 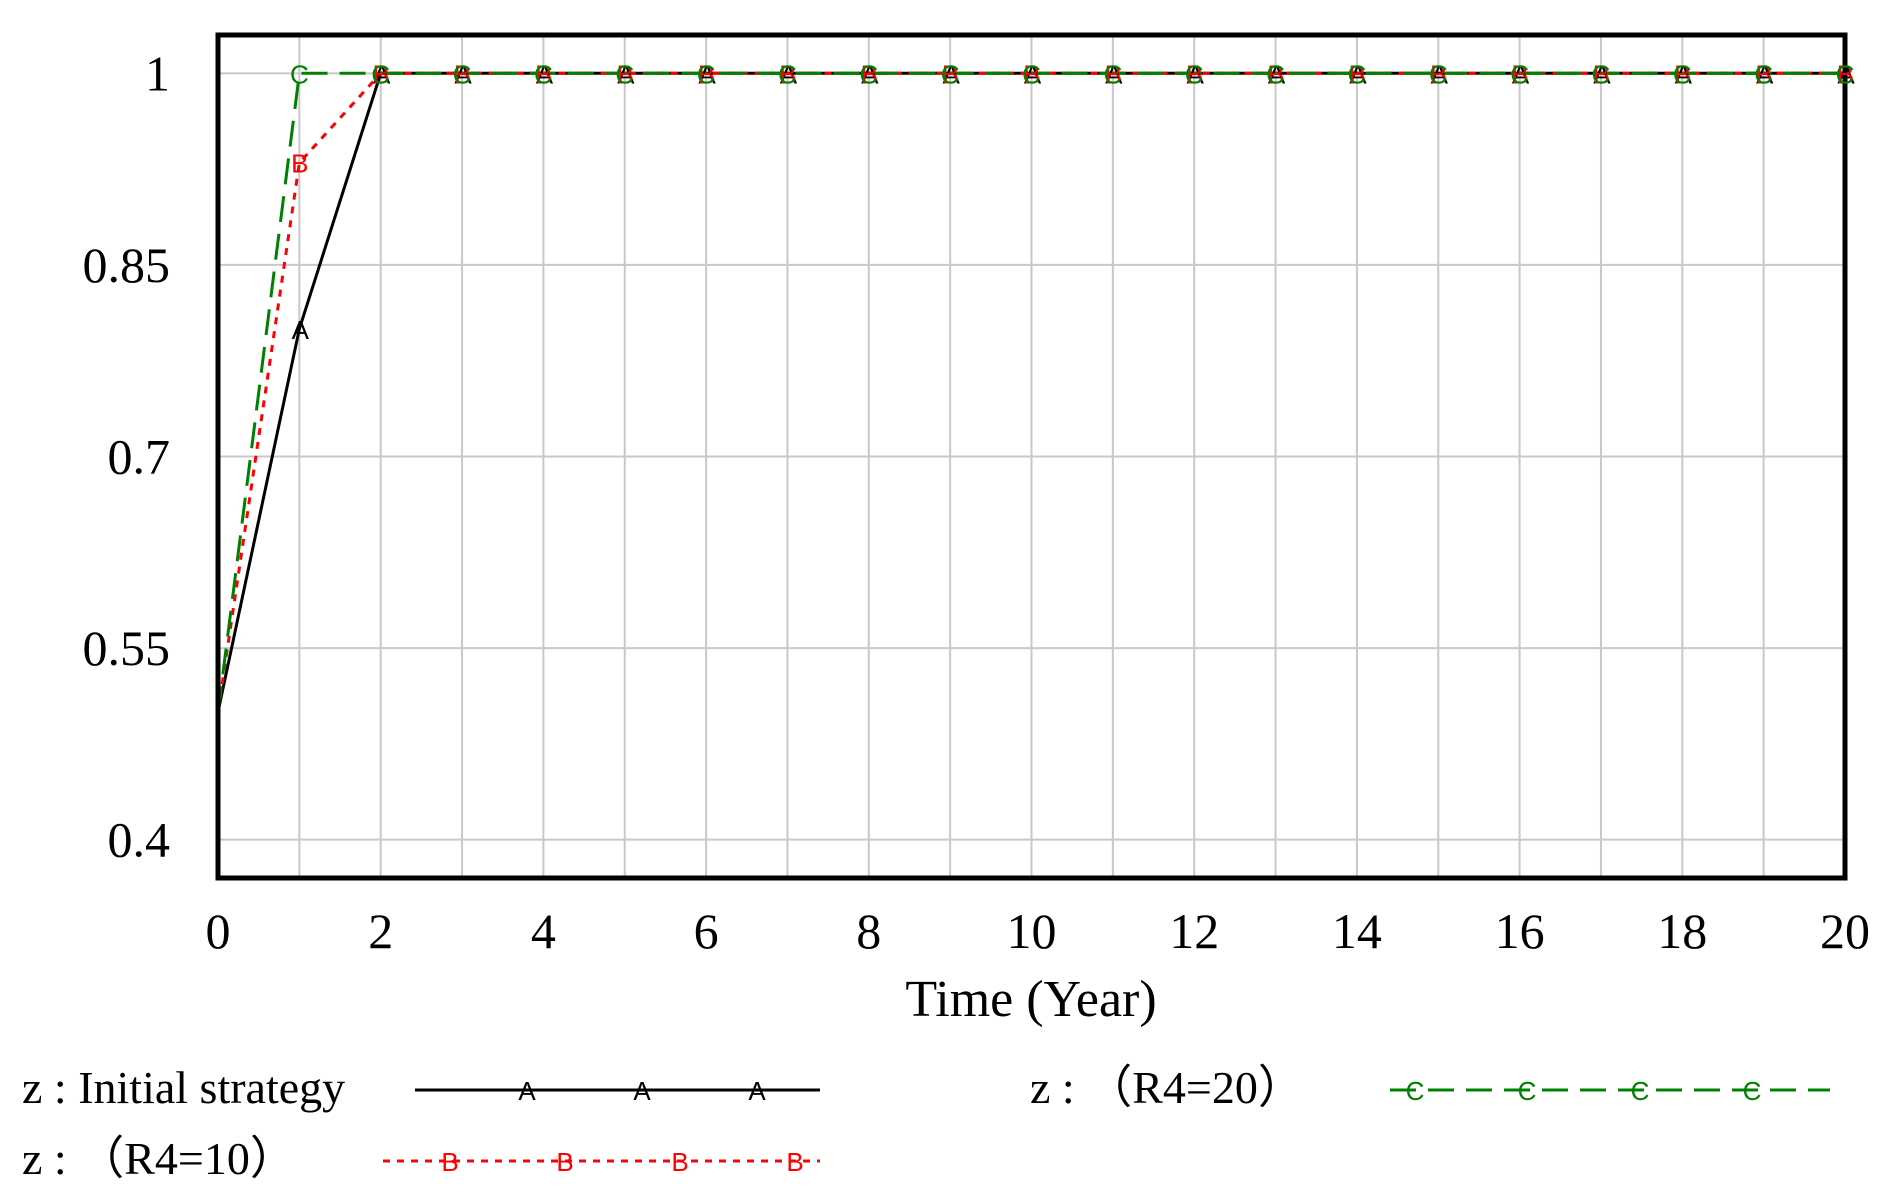 I want to click on legend-label: z : （R4=20）, so click(x=1167, y=1087).